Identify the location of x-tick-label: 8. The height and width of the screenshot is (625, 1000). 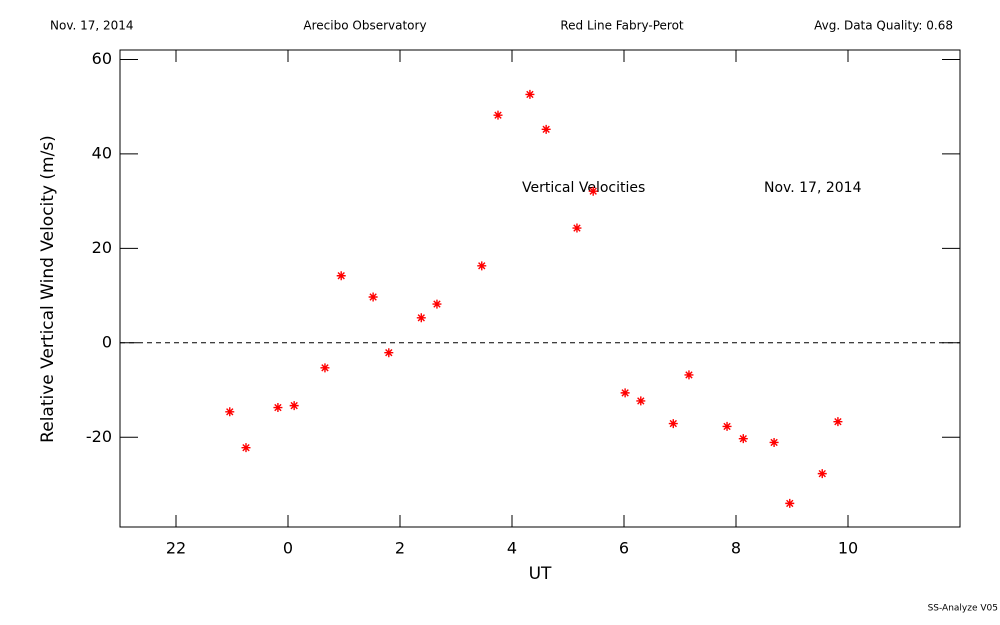
(736, 548).